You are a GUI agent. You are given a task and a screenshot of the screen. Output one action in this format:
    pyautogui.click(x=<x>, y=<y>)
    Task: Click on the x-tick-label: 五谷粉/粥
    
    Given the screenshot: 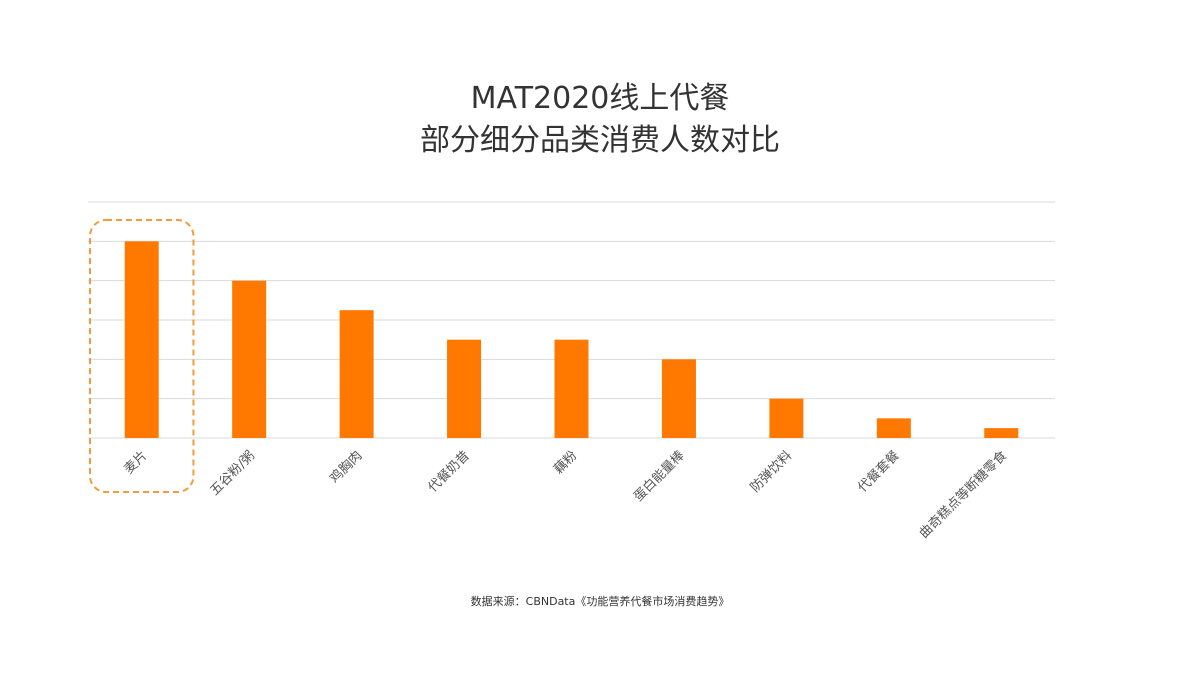 What is the action you would take?
    pyautogui.click(x=232, y=473)
    